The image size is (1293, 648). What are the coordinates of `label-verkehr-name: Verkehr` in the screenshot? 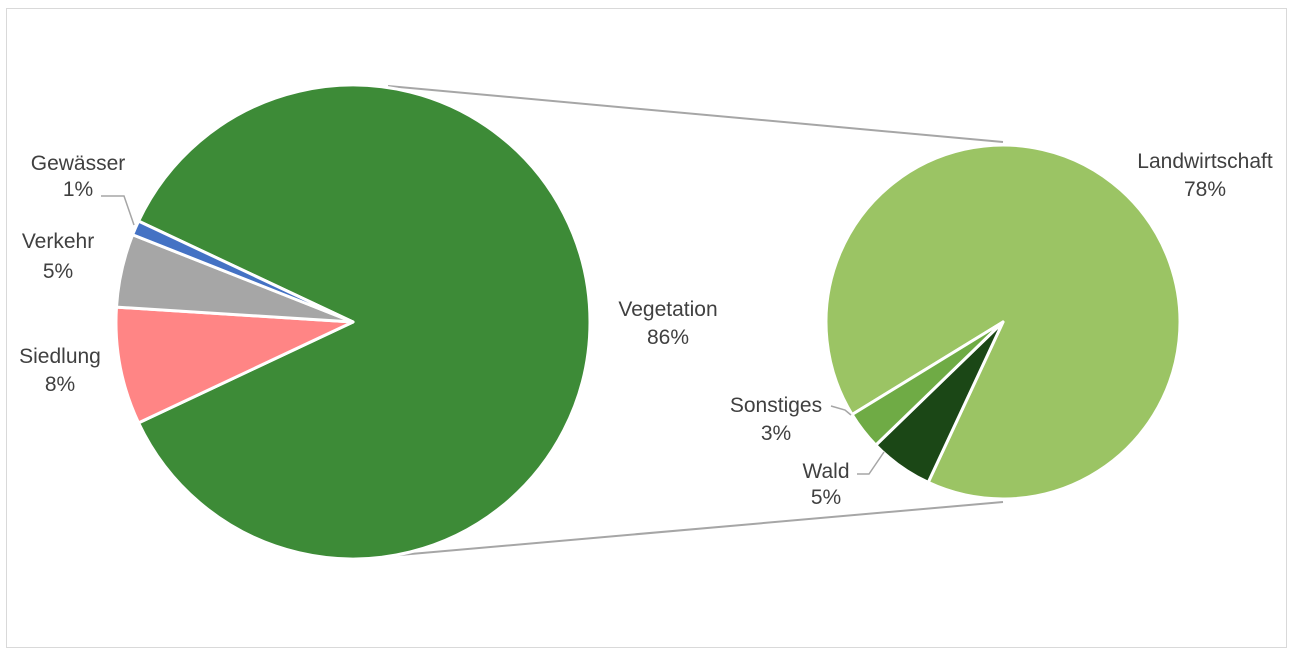 It's located at (58, 241).